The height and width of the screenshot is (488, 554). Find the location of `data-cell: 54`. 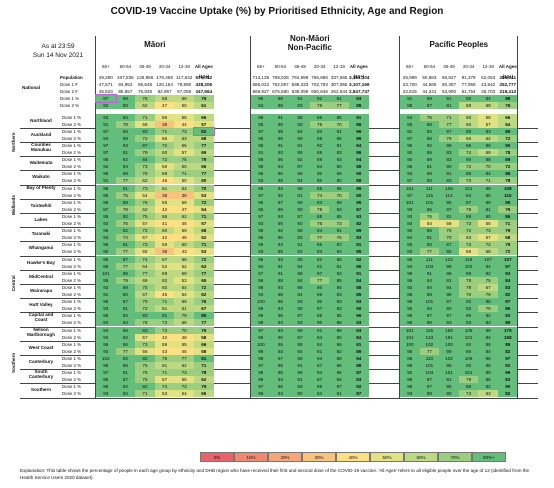

data-cell: 54 is located at coordinates (429, 224).